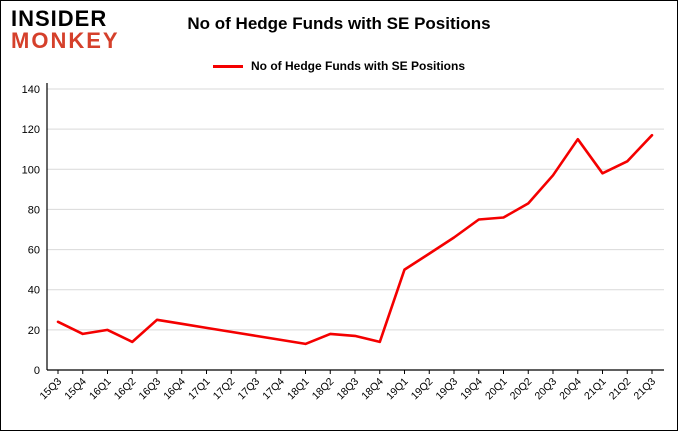  I want to click on svg-text: 16Q3, so click(149, 389).